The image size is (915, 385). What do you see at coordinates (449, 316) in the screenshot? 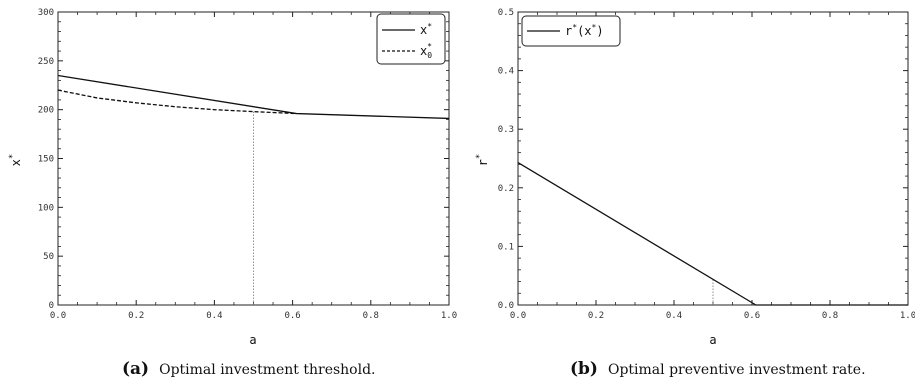
I see `x-tick-label-a: 1.0` at bounding box center [449, 316].